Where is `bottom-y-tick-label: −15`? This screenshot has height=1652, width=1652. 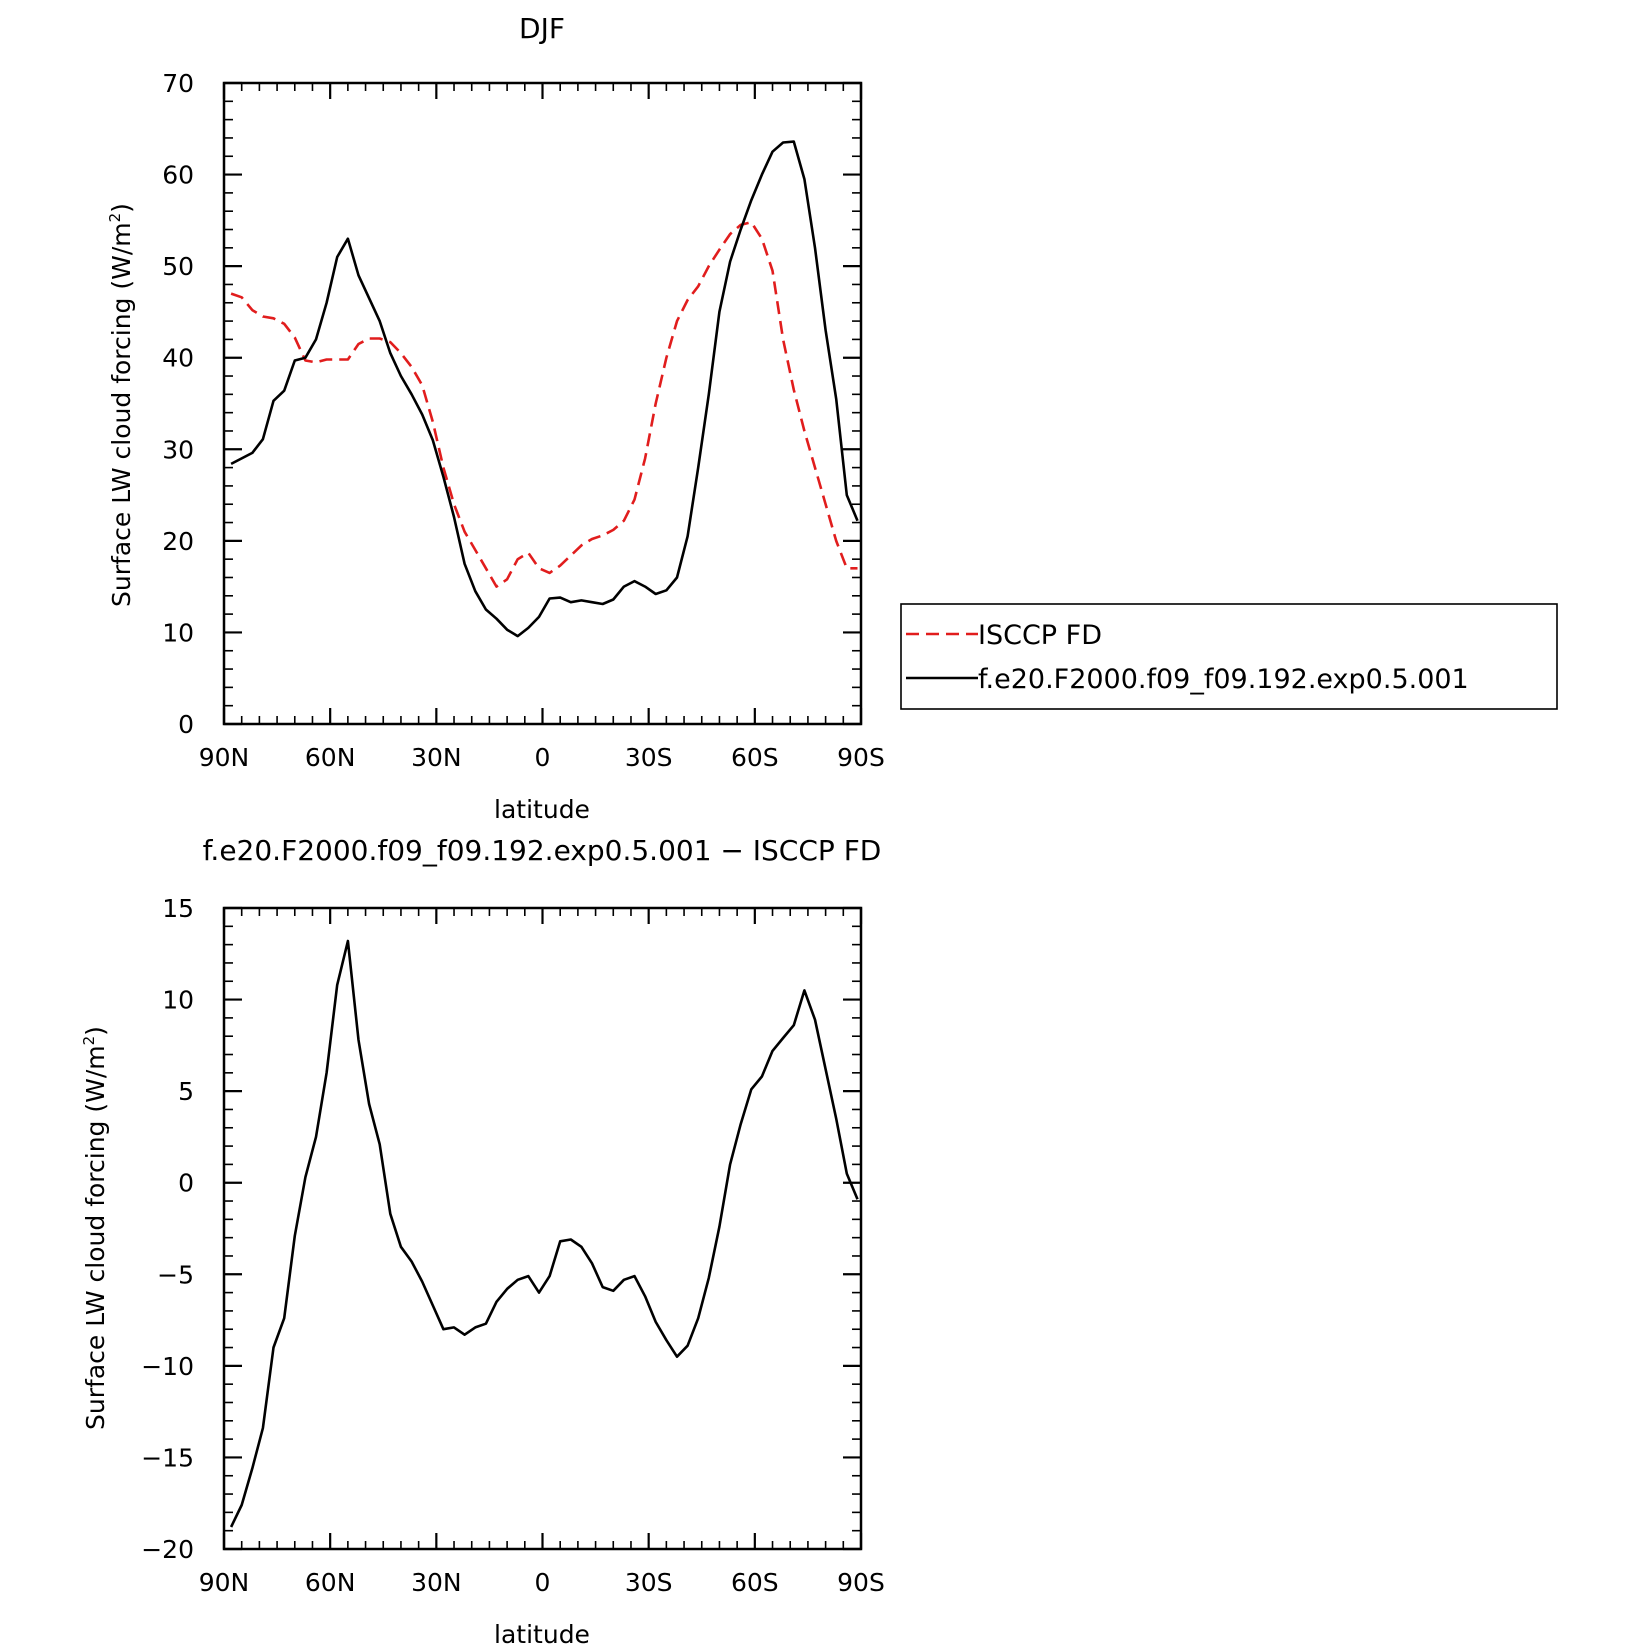
bottom-y-tick-label: −15 is located at coordinates (167, 1457).